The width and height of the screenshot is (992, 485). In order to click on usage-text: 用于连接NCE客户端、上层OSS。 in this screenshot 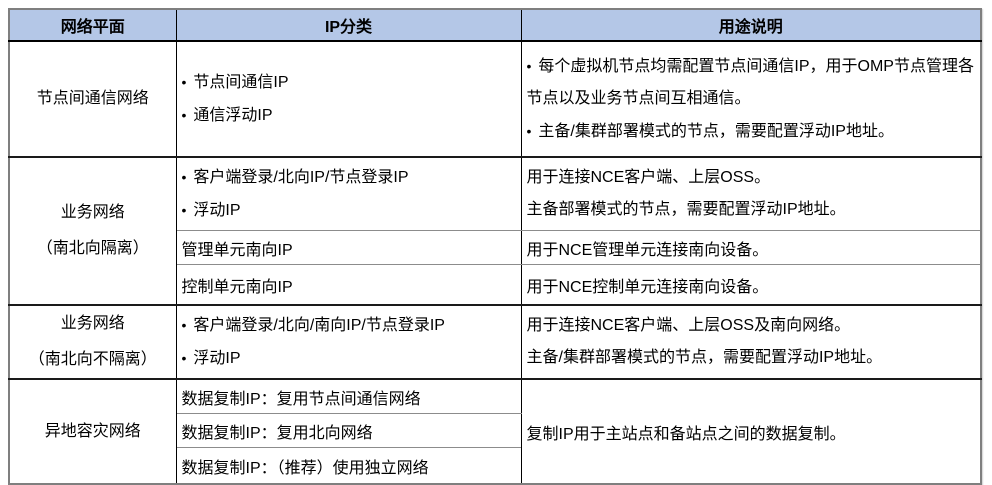, I will do `click(648, 177)`.